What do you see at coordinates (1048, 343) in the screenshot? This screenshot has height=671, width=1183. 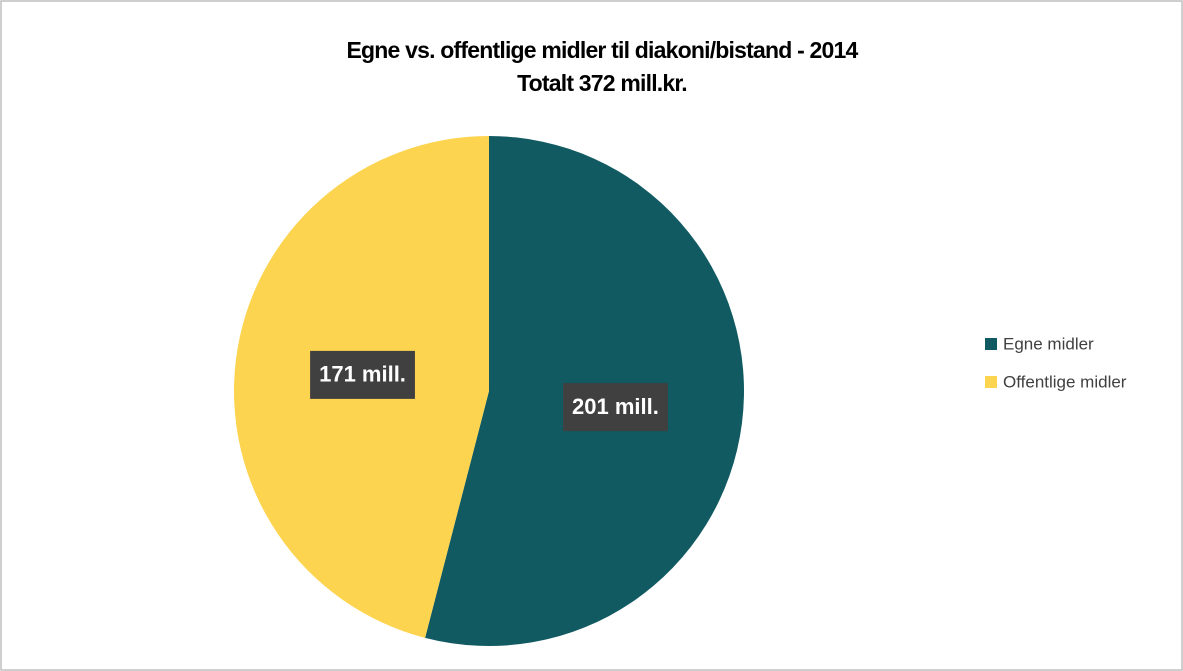 I see `legend-text: Egne midler` at bounding box center [1048, 343].